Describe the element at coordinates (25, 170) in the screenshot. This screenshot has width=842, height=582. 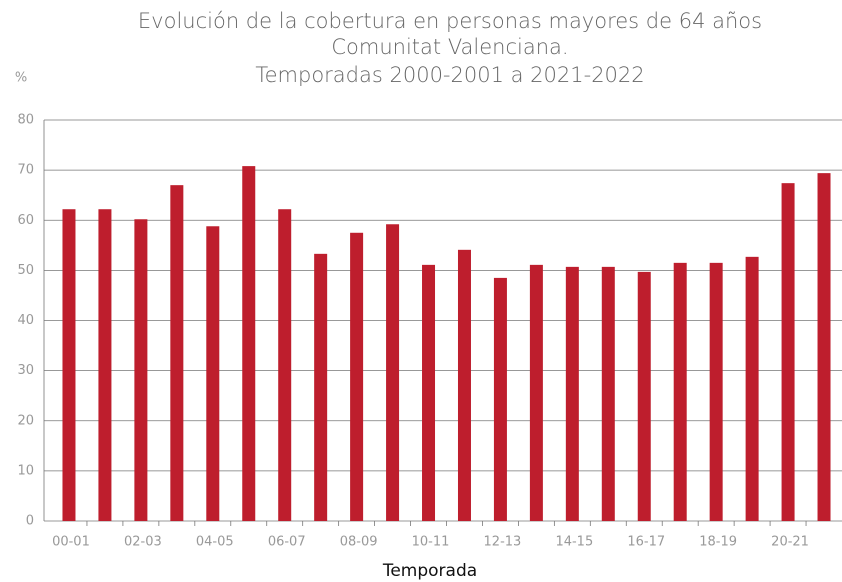
I see `y-tick-label: 70` at that location.